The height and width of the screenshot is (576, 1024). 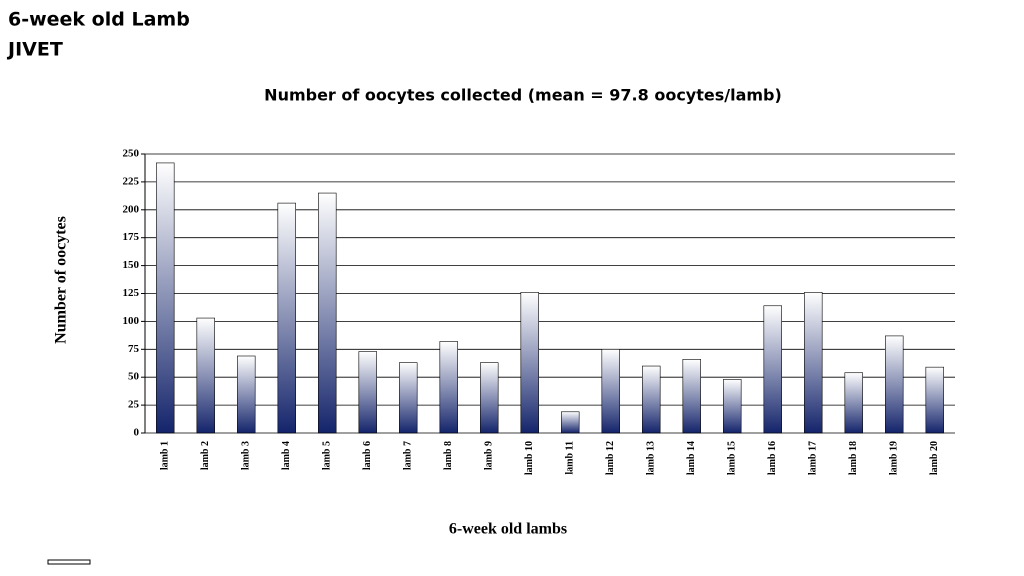 I want to click on x-tick-label: lamb 9, so click(x=489, y=455).